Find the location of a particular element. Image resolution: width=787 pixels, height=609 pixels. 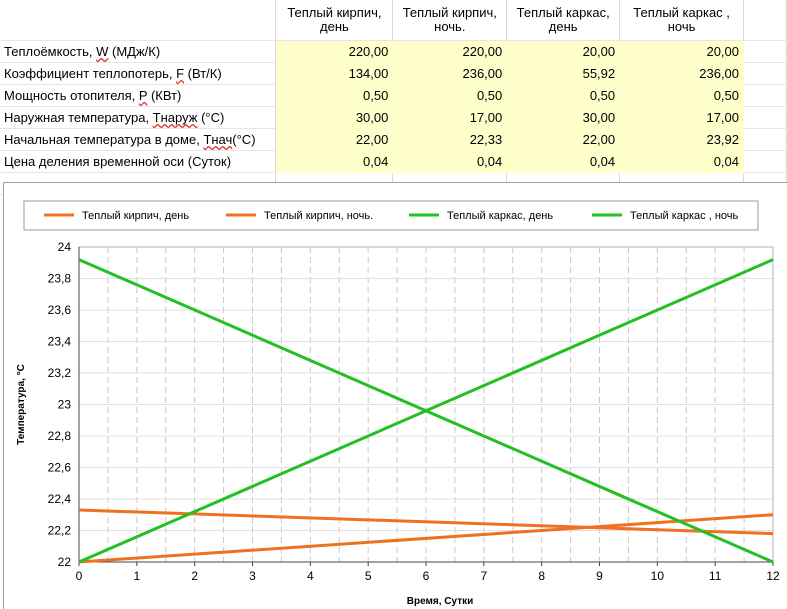

y-tick-label: 22,2 is located at coordinates (60, 531).